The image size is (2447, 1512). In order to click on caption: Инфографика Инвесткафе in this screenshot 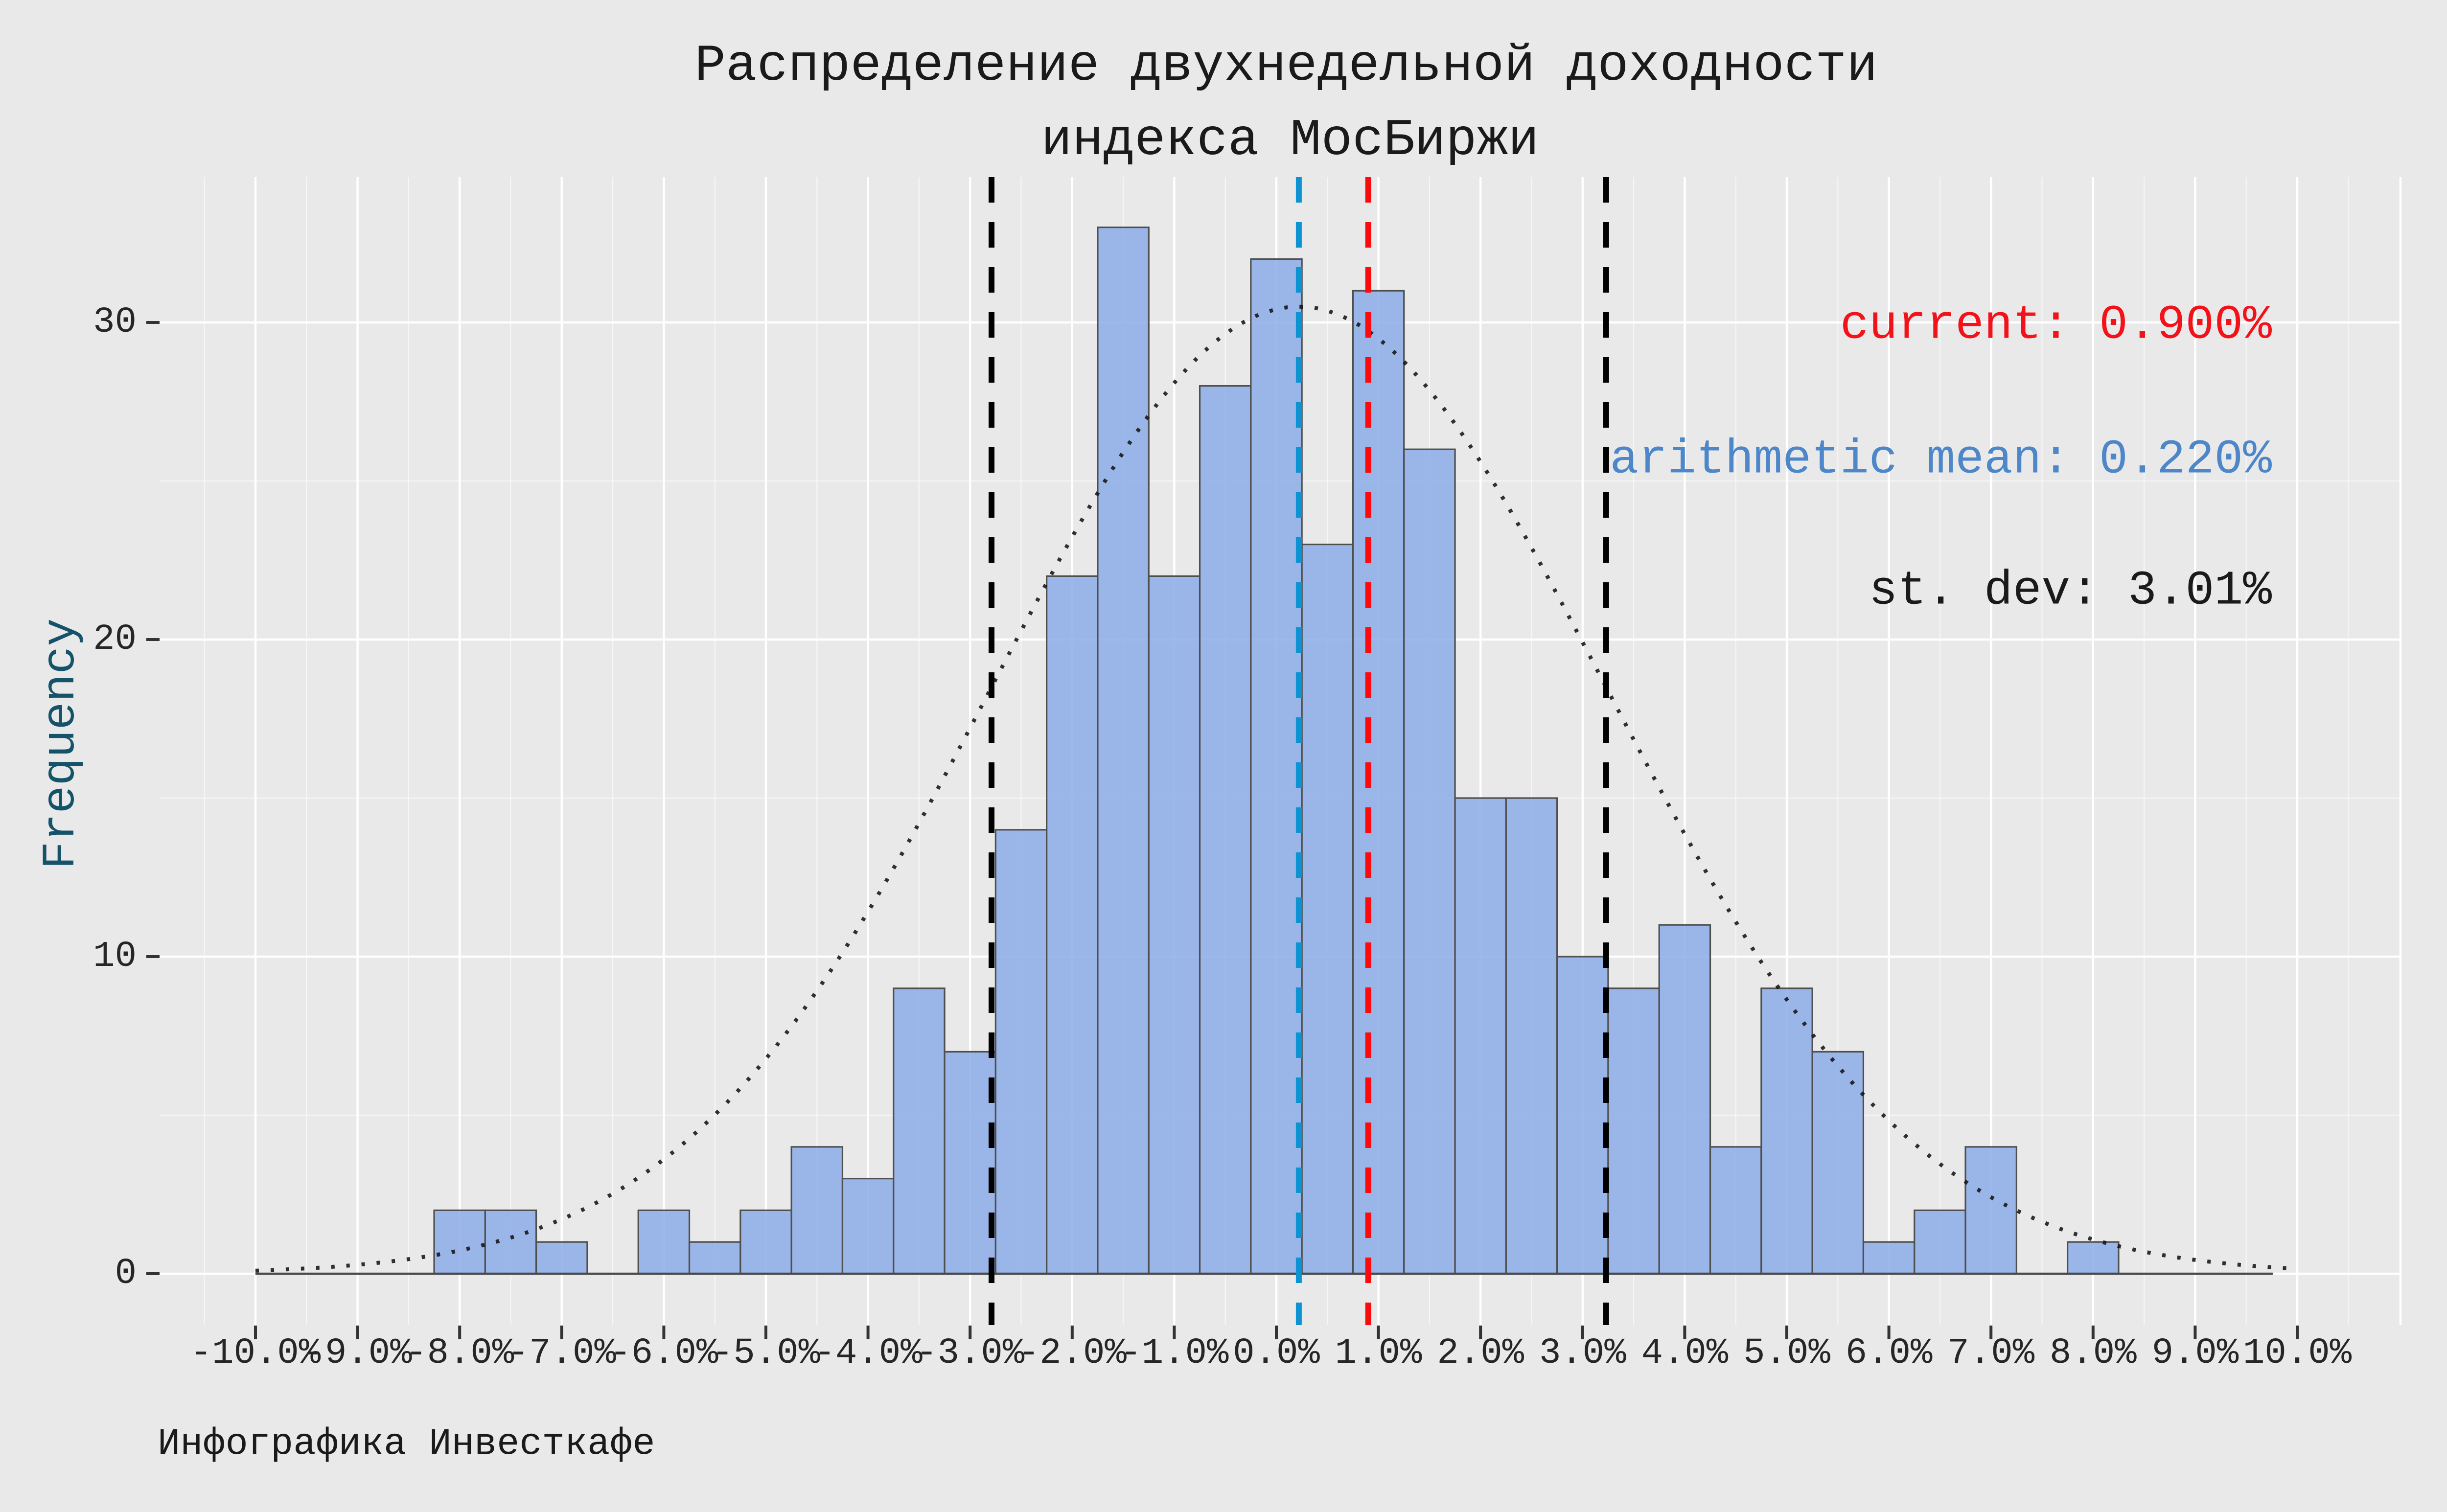, I will do `click(406, 1444)`.